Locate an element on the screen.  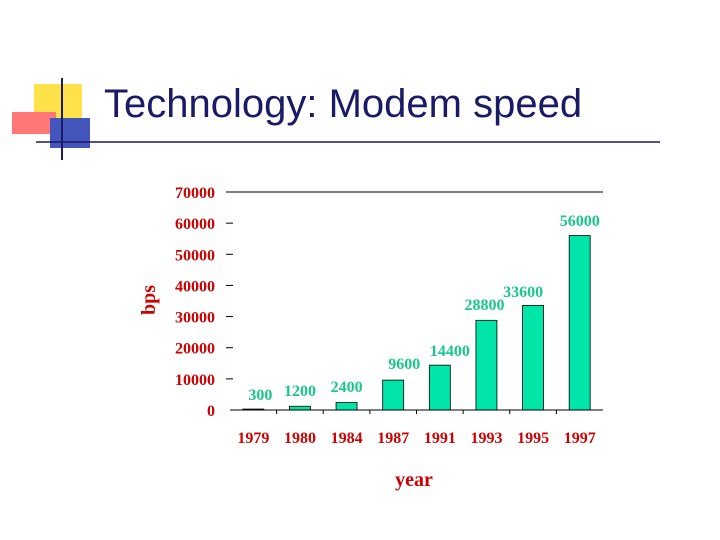
deco-red-bar is located at coordinates (34, 123).